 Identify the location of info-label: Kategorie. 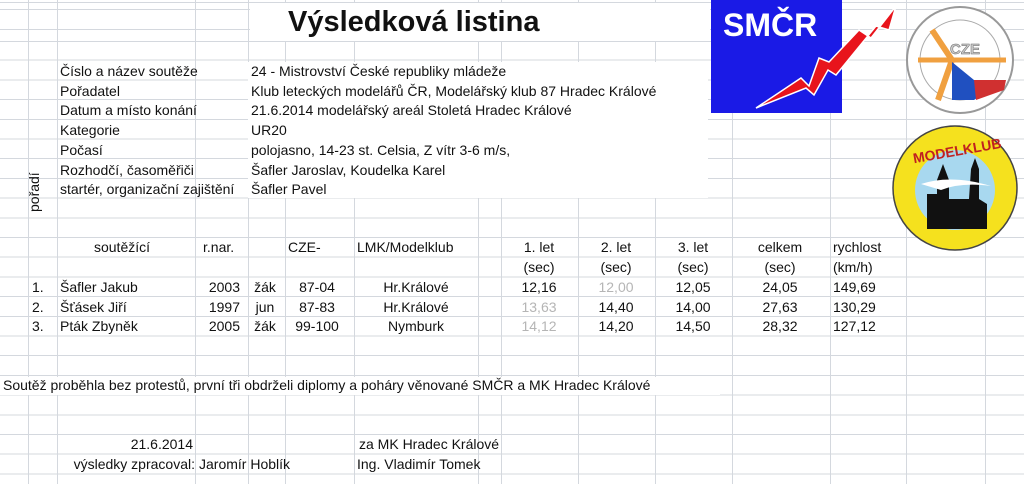
(90, 130).